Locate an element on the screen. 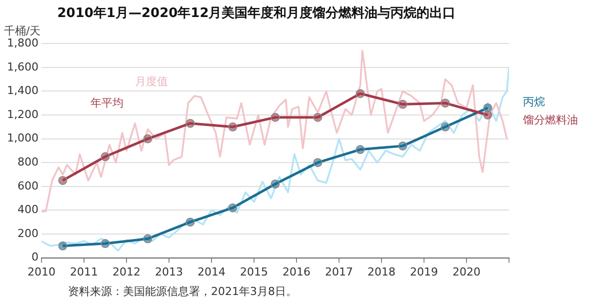  x-tick-label: 2018 is located at coordinates (381, 271).